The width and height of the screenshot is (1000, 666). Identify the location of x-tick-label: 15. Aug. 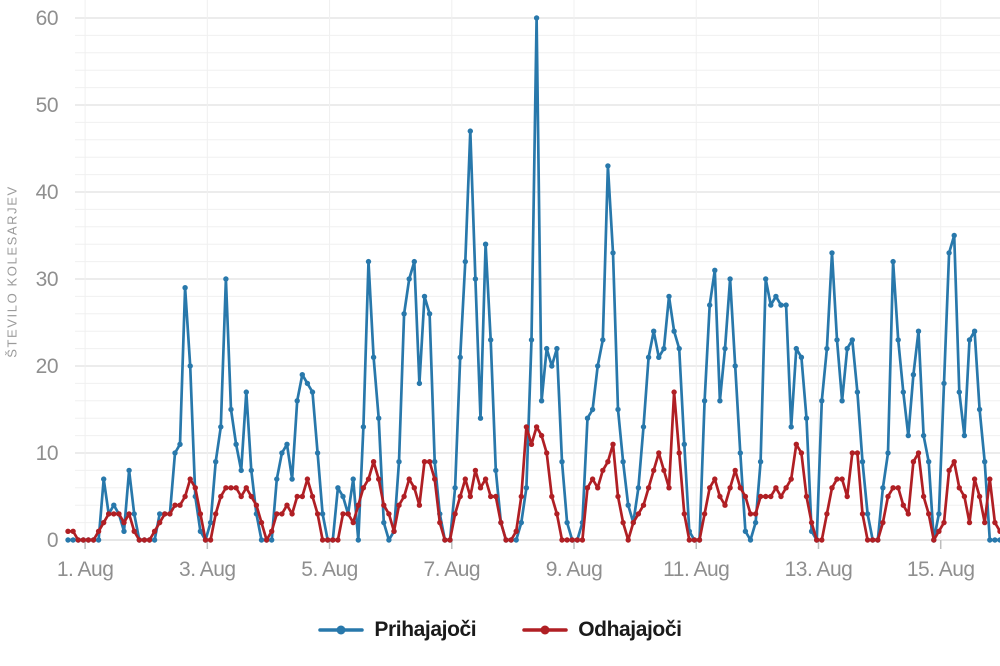
(941, 569).